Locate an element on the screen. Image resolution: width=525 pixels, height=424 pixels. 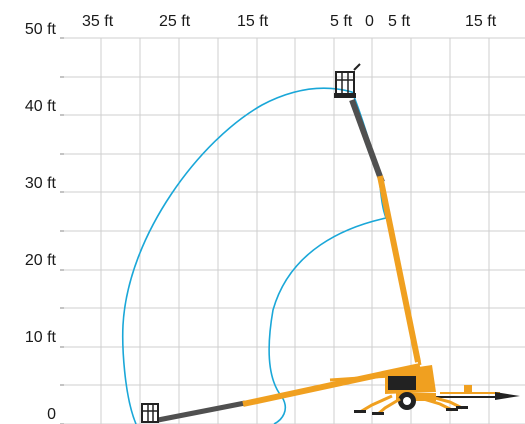
x-tick-label-zero: 0 is located at coordinates (369, 21).